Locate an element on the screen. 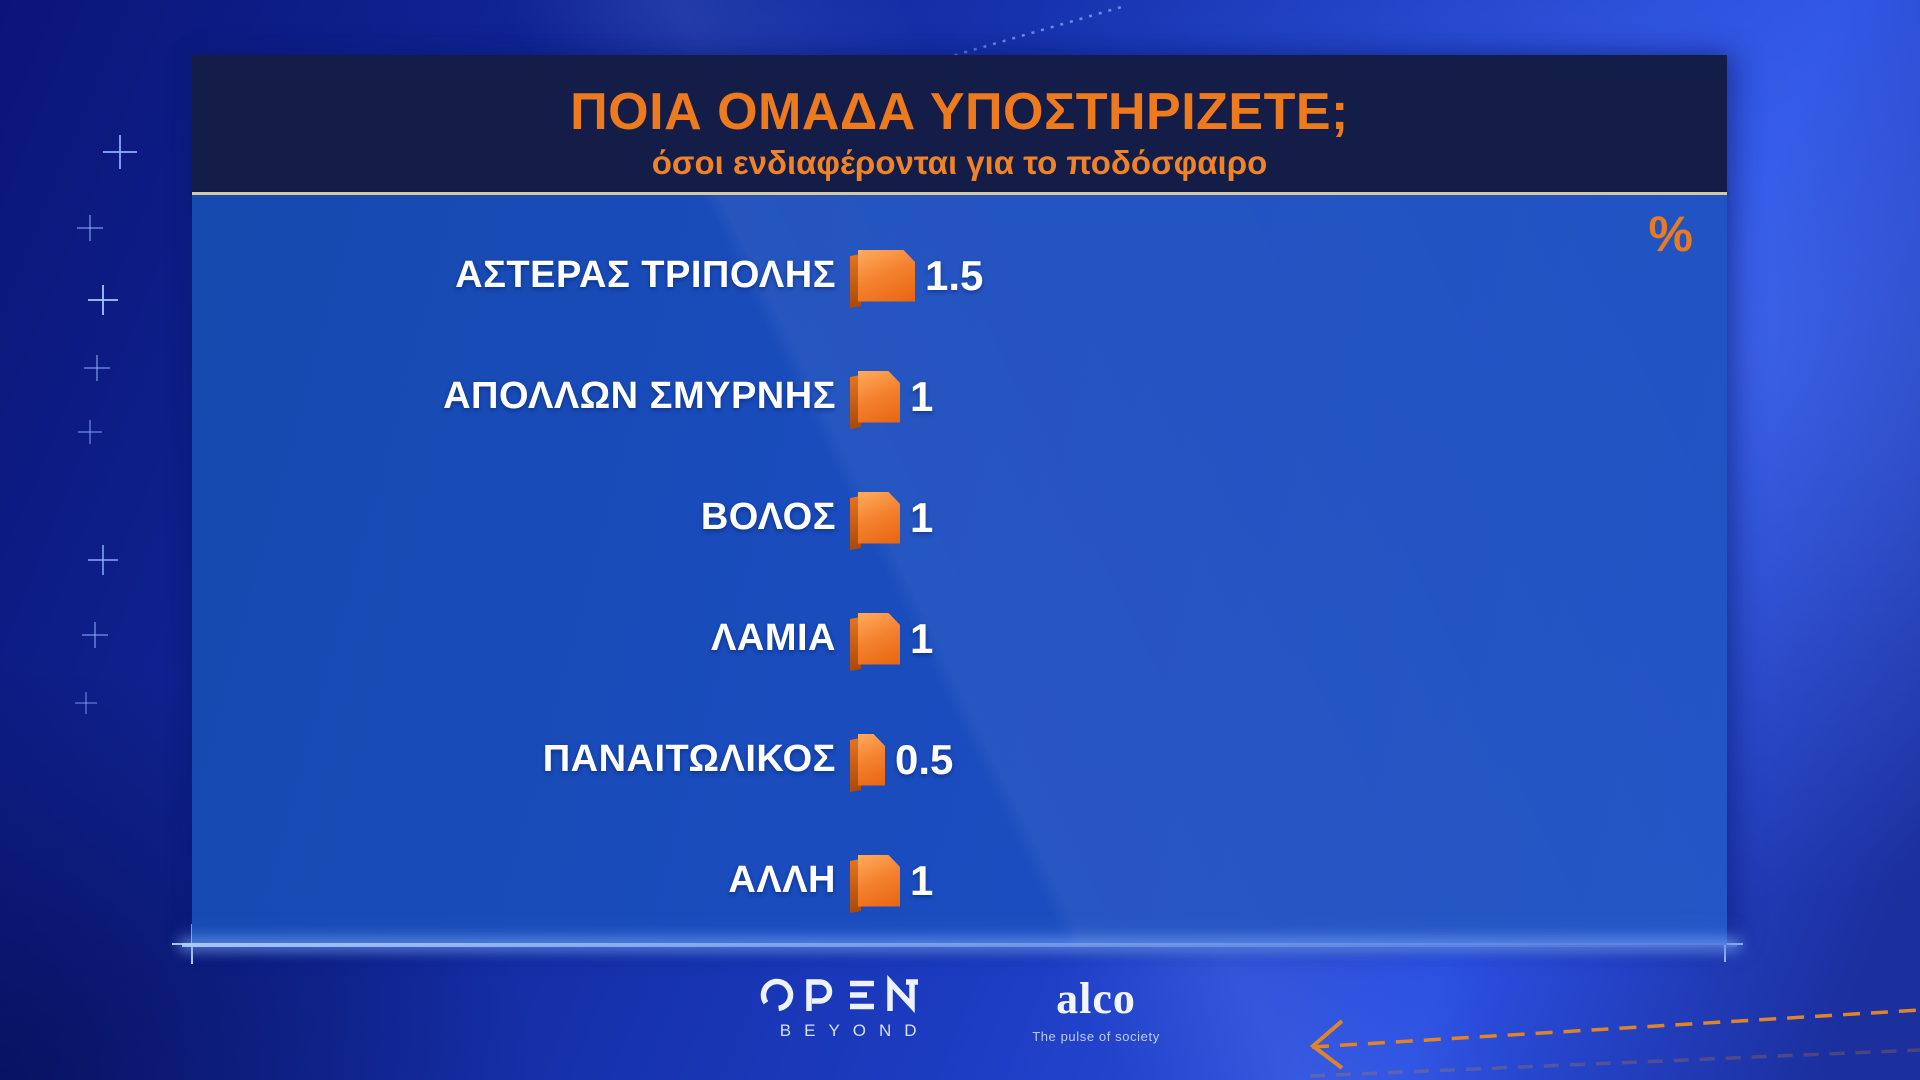  bar-row: ΑΛΛΗ 1 is located at coordinates (959, 880).